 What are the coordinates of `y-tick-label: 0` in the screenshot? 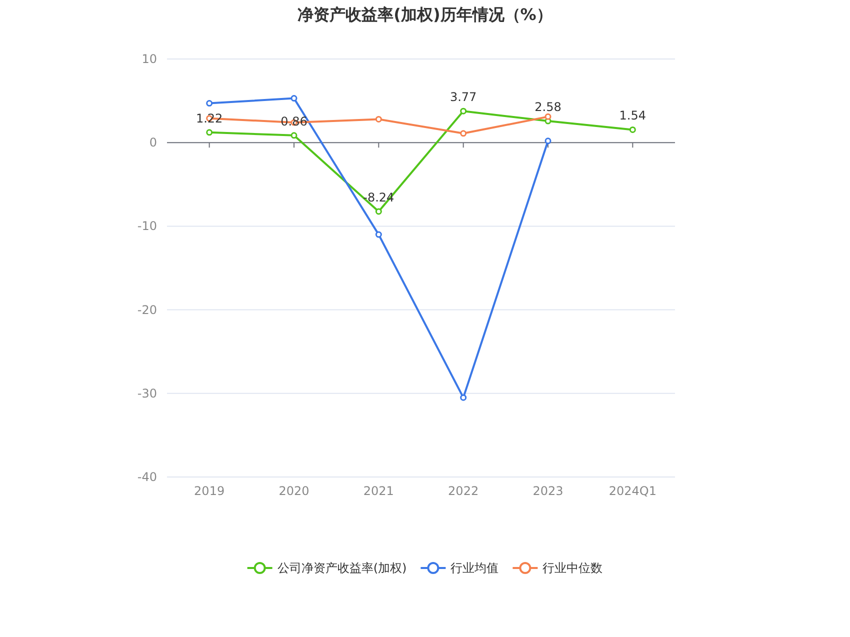 It's located at (153, 143).